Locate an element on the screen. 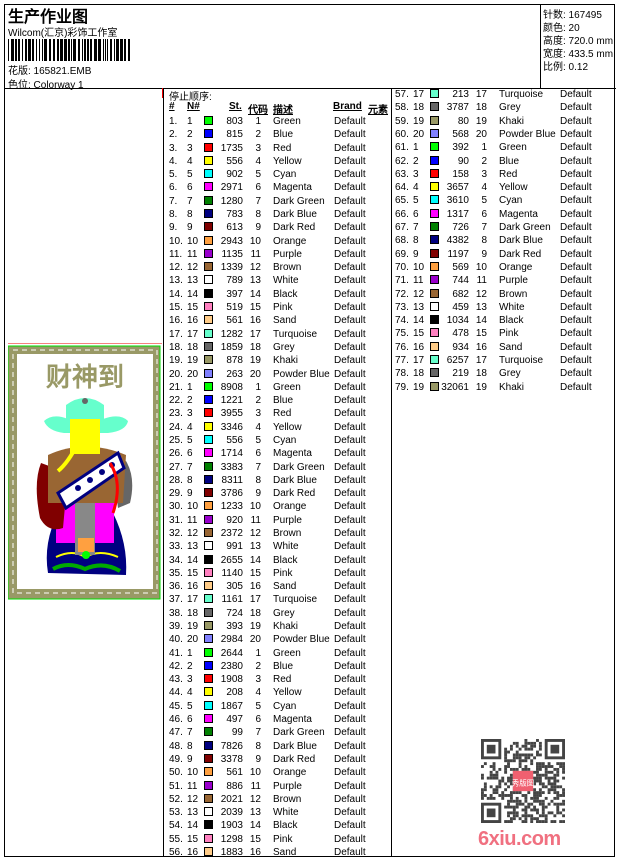 This screenshot has width=620, height=860. cell-needle: 19 is located at coordinates (419, 121).